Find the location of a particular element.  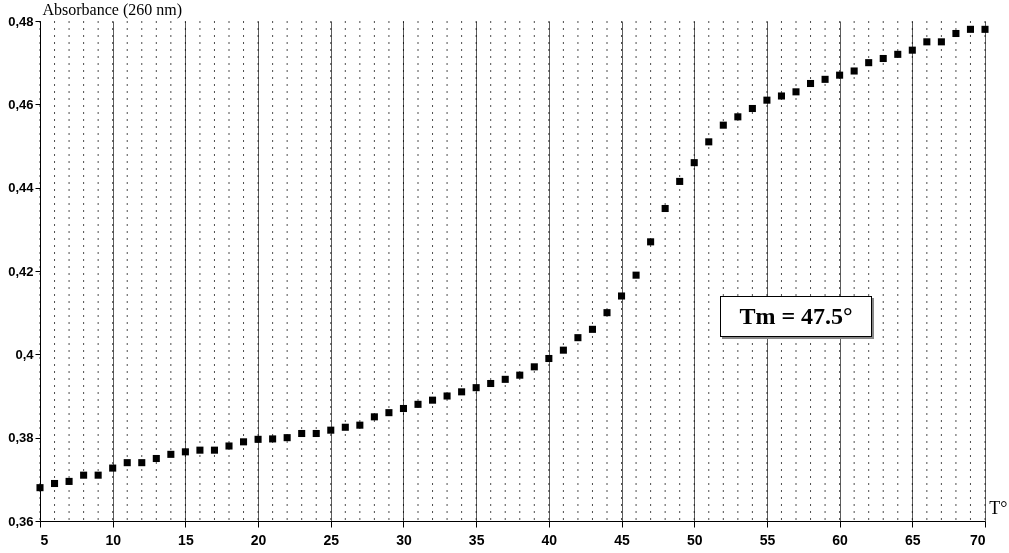

x-tick-label: 30 is located at coordinates (404, 539).